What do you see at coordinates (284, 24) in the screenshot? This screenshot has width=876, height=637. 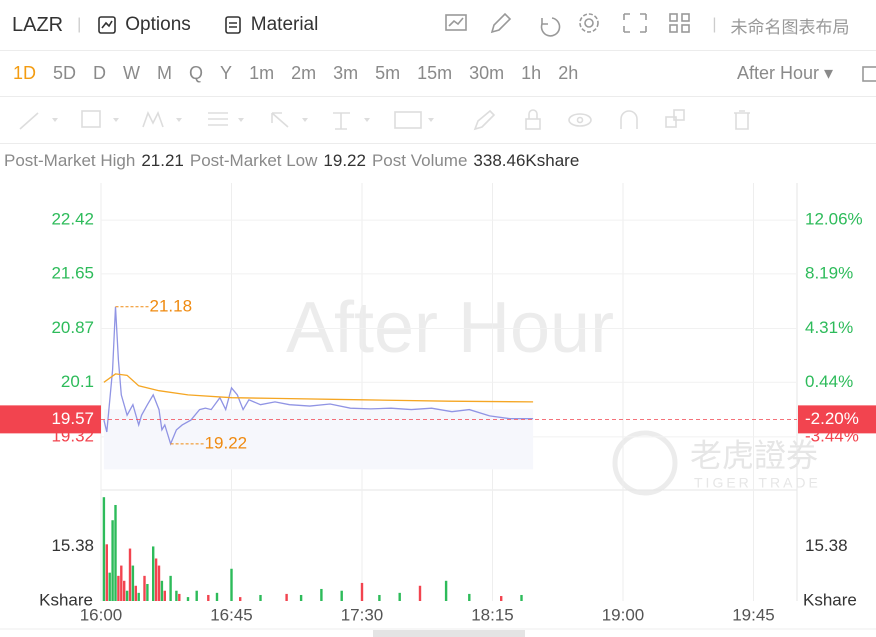 I see `material-label: Material` at bounding box center [284, 24].